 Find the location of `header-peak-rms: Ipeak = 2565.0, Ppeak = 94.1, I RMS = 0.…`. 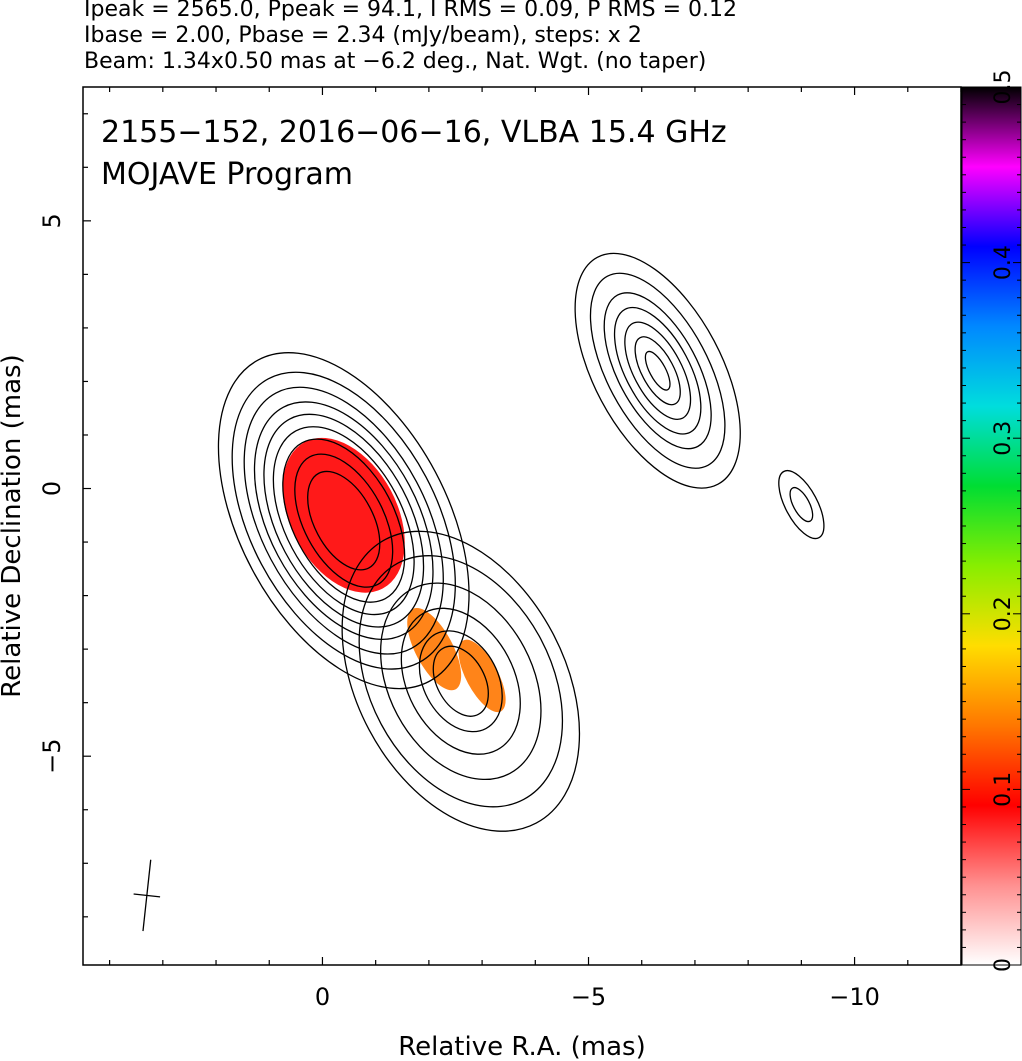

header-peak-rms: Ipeak = 2565.0, Ppeak = 94.1, I RMS = 0.… is located at coordinates (410, 11).